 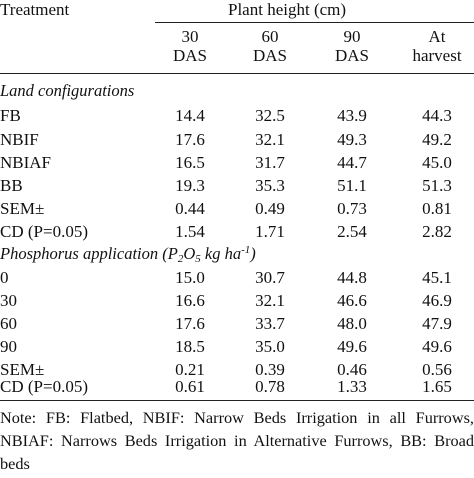 What do you see at coordinates (270, 115) in the screenshot?
I see `cell-value: 32.5` at bounding box center [270, 115].